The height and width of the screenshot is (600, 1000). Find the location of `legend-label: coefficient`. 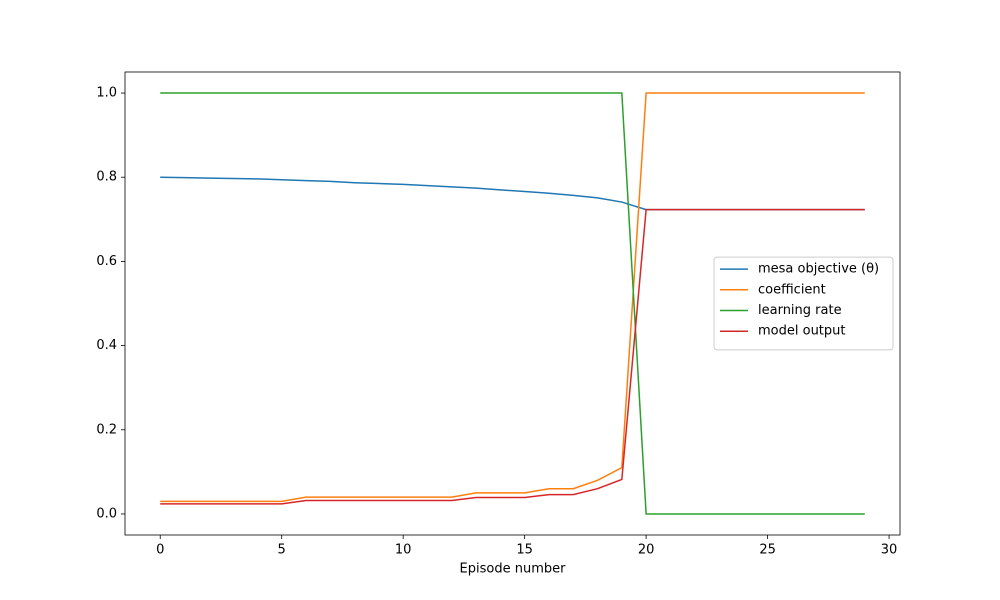

legend-label: coefficient is located at coordinates (792, 289).